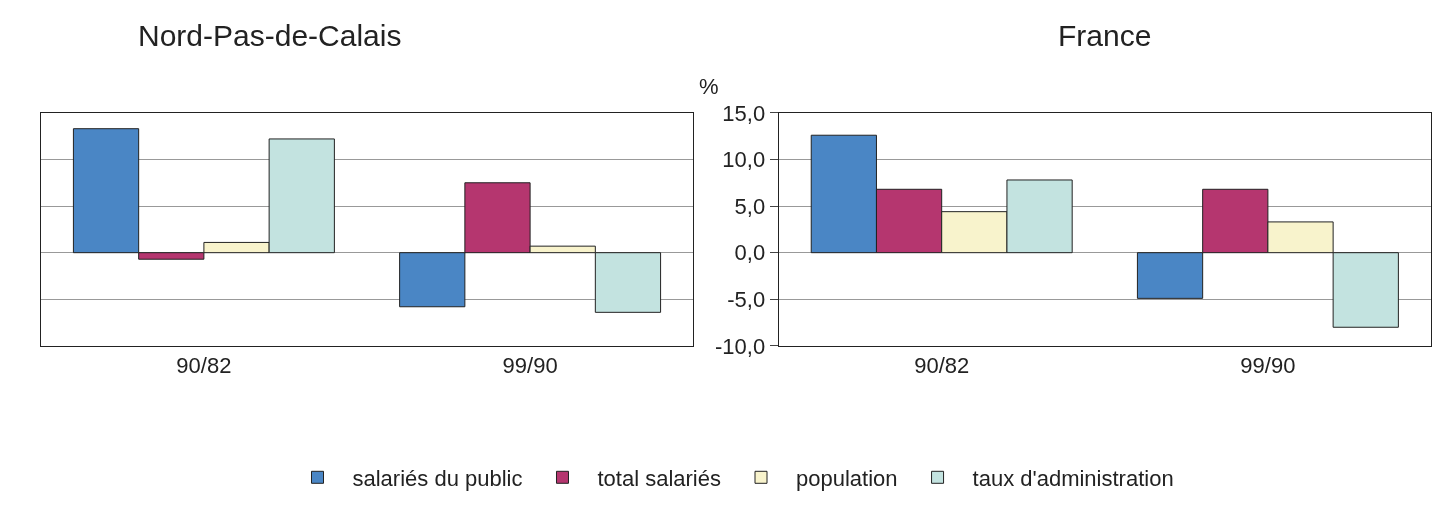 The height and width of the screenshot is (509, 1442). I want to click on legend-label: taux d'administration, so click(1073, 478).